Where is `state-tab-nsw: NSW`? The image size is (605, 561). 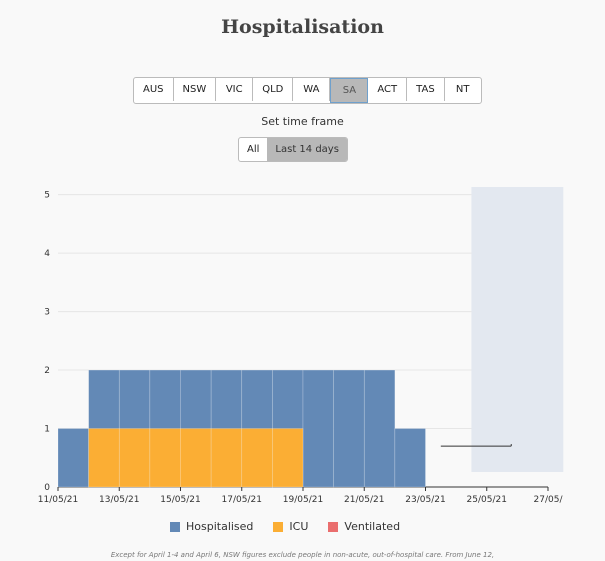
state-tab-nsw: NSW is located at coordinates (195, 89).